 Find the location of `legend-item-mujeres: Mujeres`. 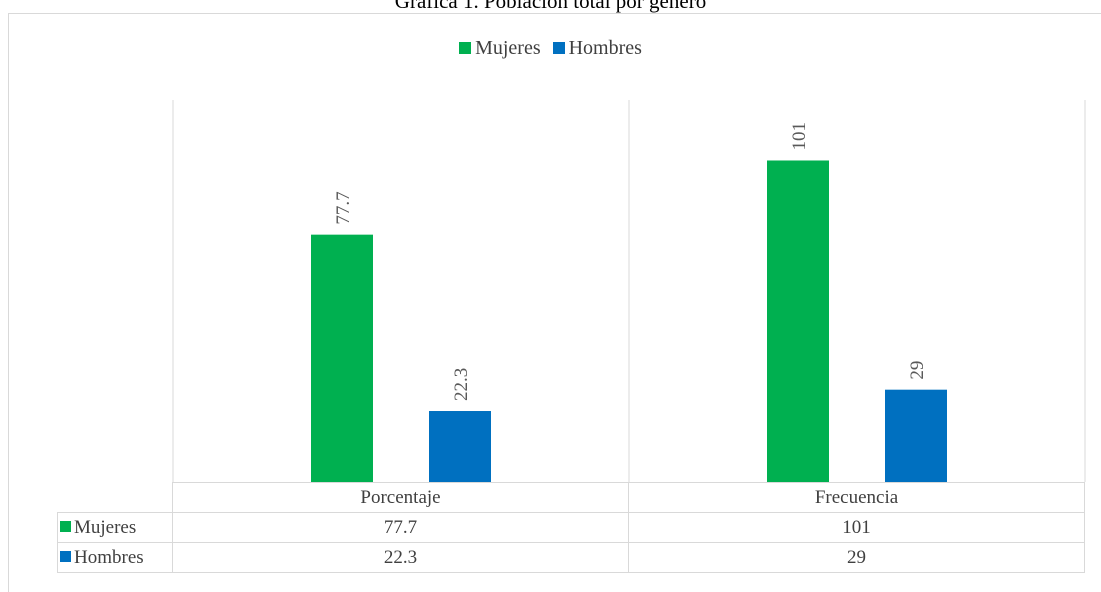

legend-item-mujeres: Mujeres is located at coordinates (500, 48).